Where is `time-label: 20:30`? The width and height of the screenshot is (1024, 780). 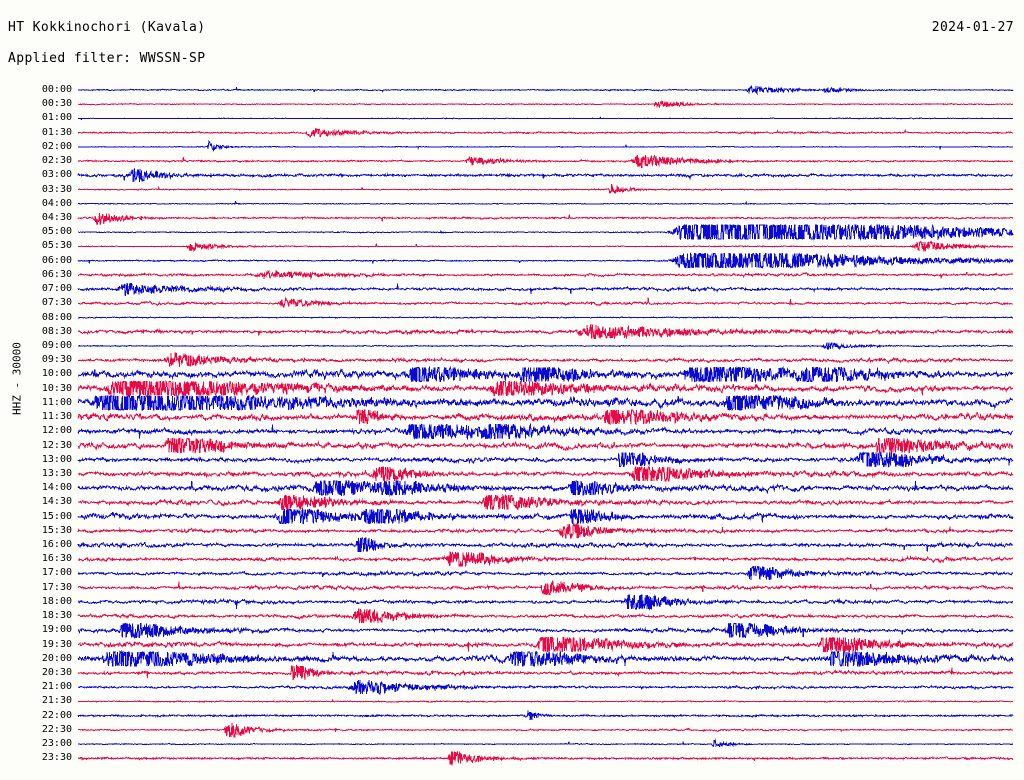
time-label: 20:30 is located at coordinates (56, 673).